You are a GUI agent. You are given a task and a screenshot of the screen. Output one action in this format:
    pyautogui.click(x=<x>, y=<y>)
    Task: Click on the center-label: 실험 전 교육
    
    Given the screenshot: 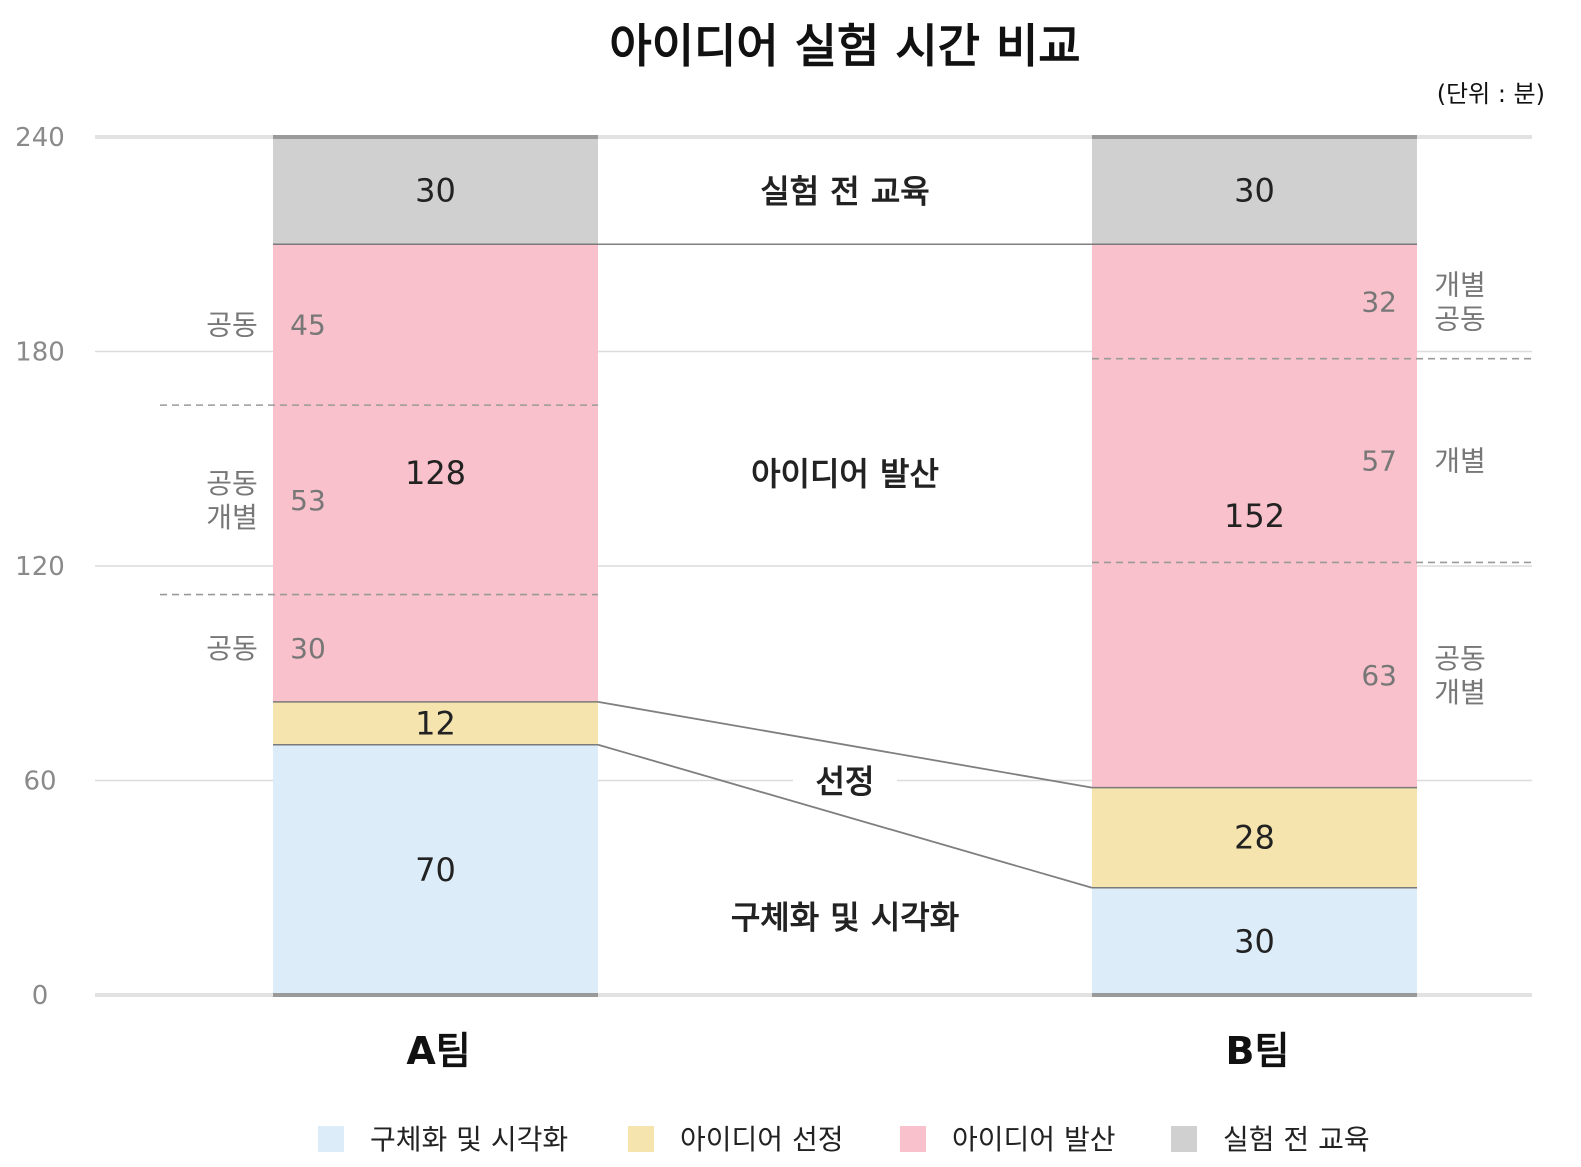 What is the action you would take?
    pyautogui.click(x=844, y=192)
    